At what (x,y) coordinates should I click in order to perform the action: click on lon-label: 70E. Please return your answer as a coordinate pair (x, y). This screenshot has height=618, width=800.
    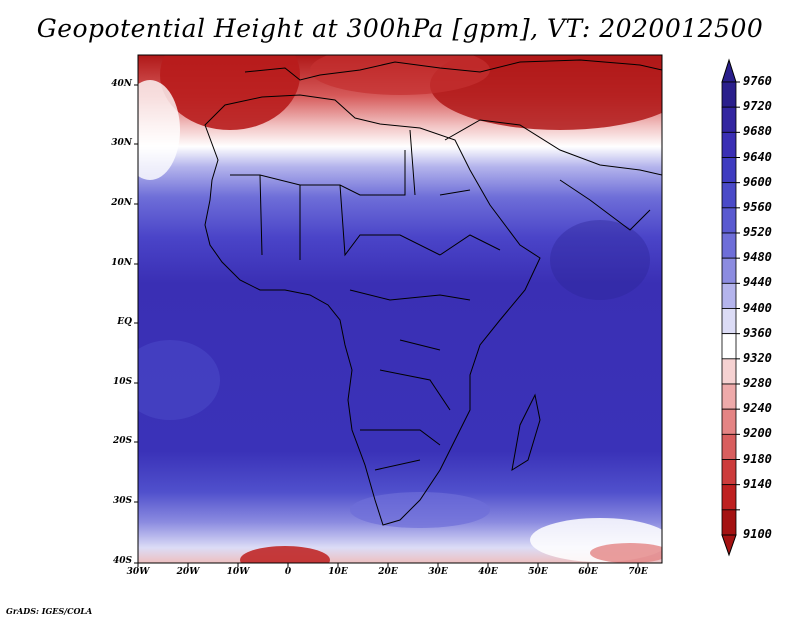
    Looking at the image, I should click on (638, 572).